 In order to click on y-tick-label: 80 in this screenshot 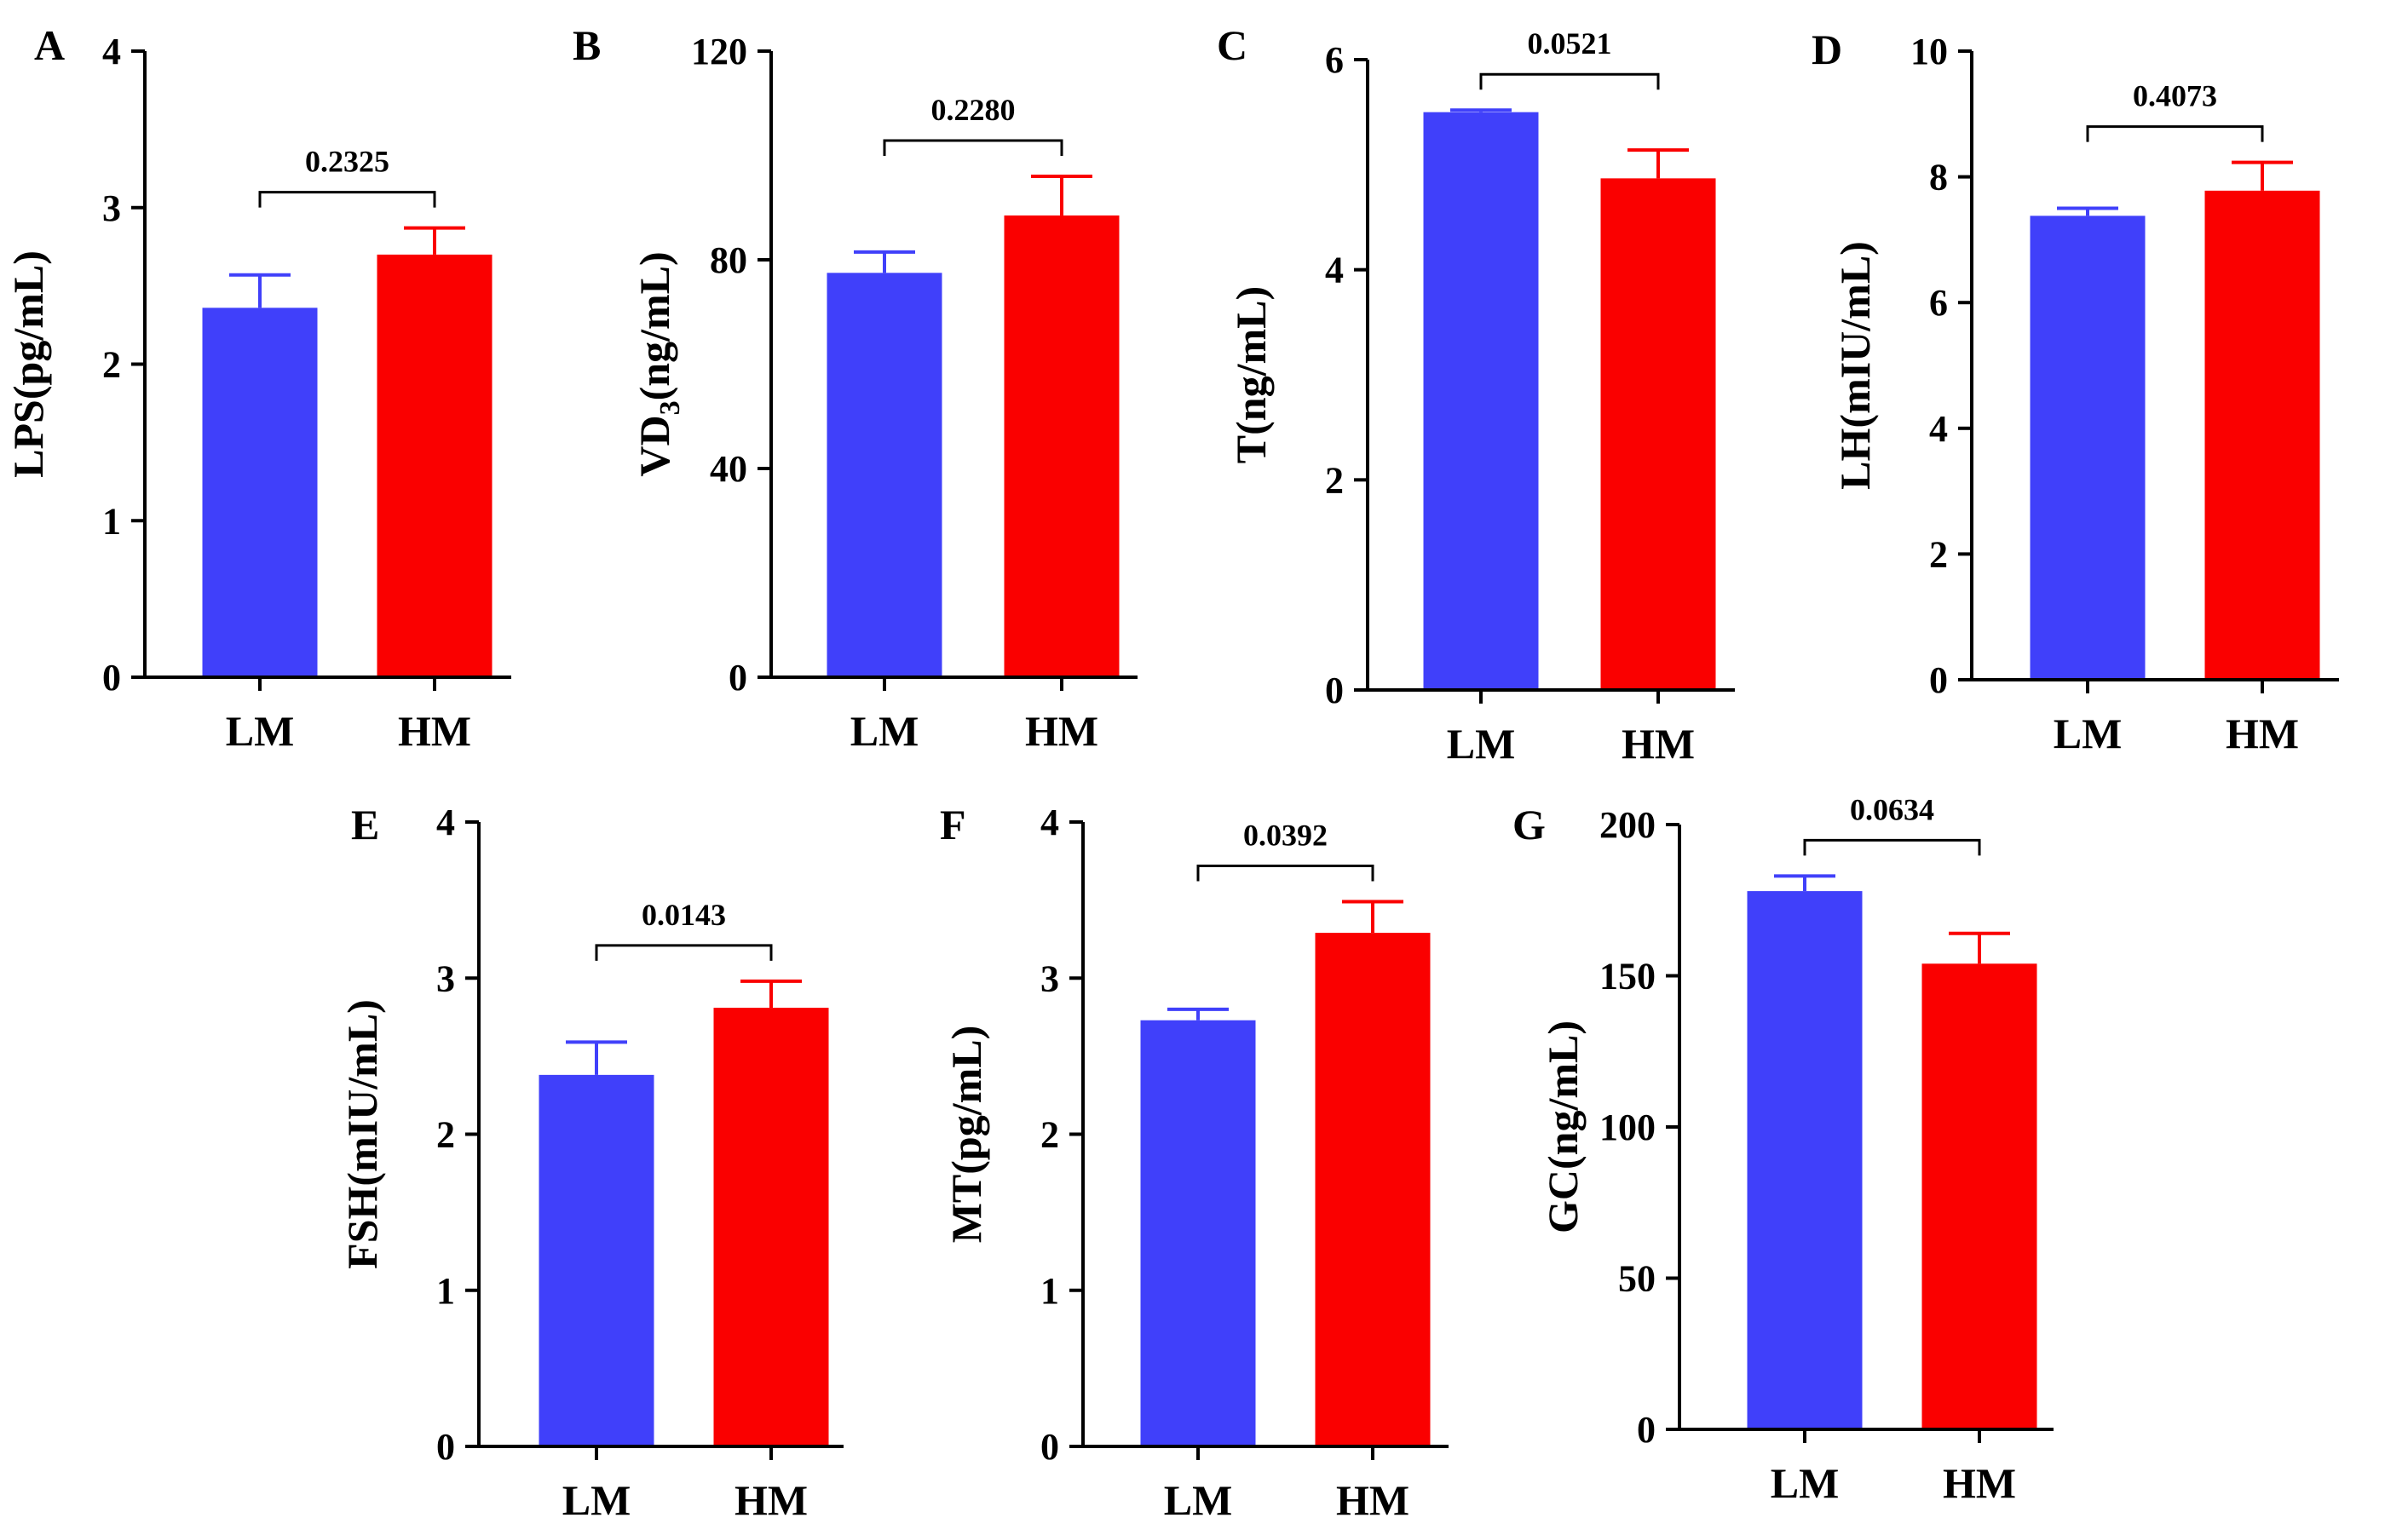, I will do `click(728, 260)`.